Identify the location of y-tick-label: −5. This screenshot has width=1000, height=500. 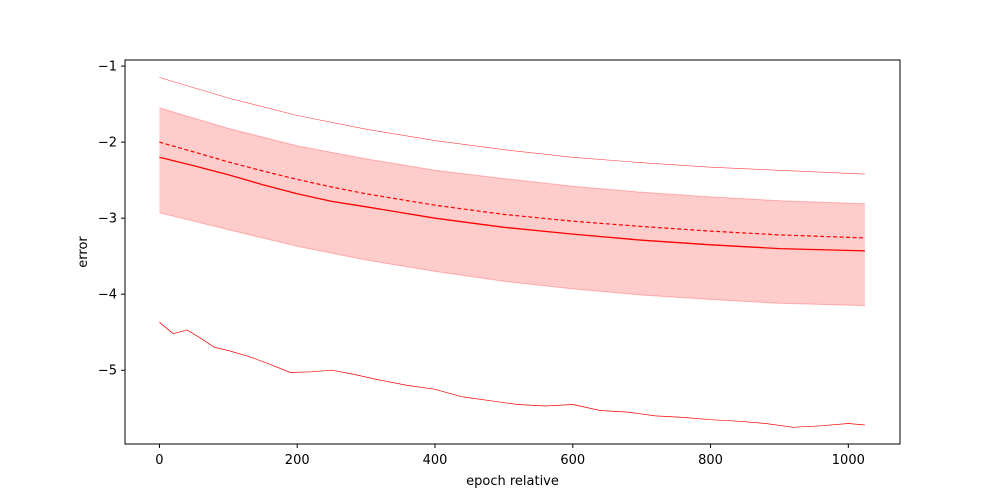
(107, 371).